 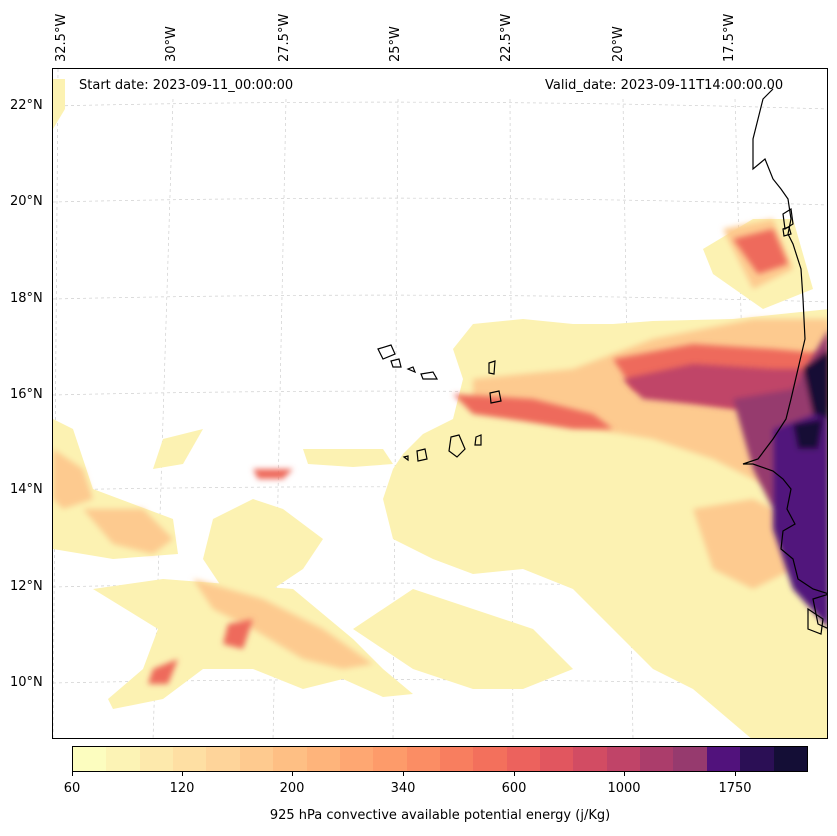 What do you see at coordinates (624, 788) in the screenshot?
I see `colorbar-tick-label: 1000` at bounding box center [624, 788].